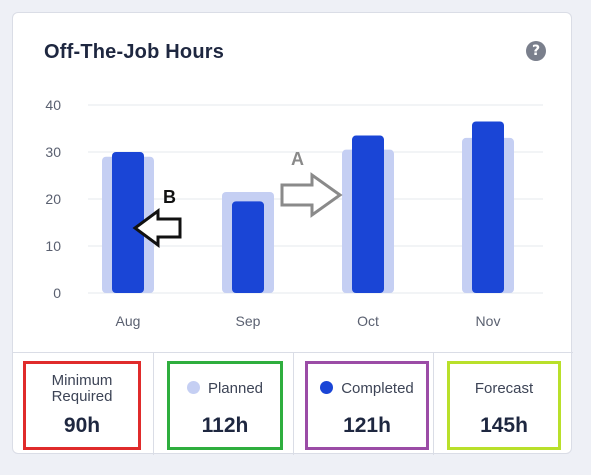 The image size is (591, 475). Describe the element at coordinates (488, 321) in the screenshot. I see `x-tick-label: Nov` at that location.